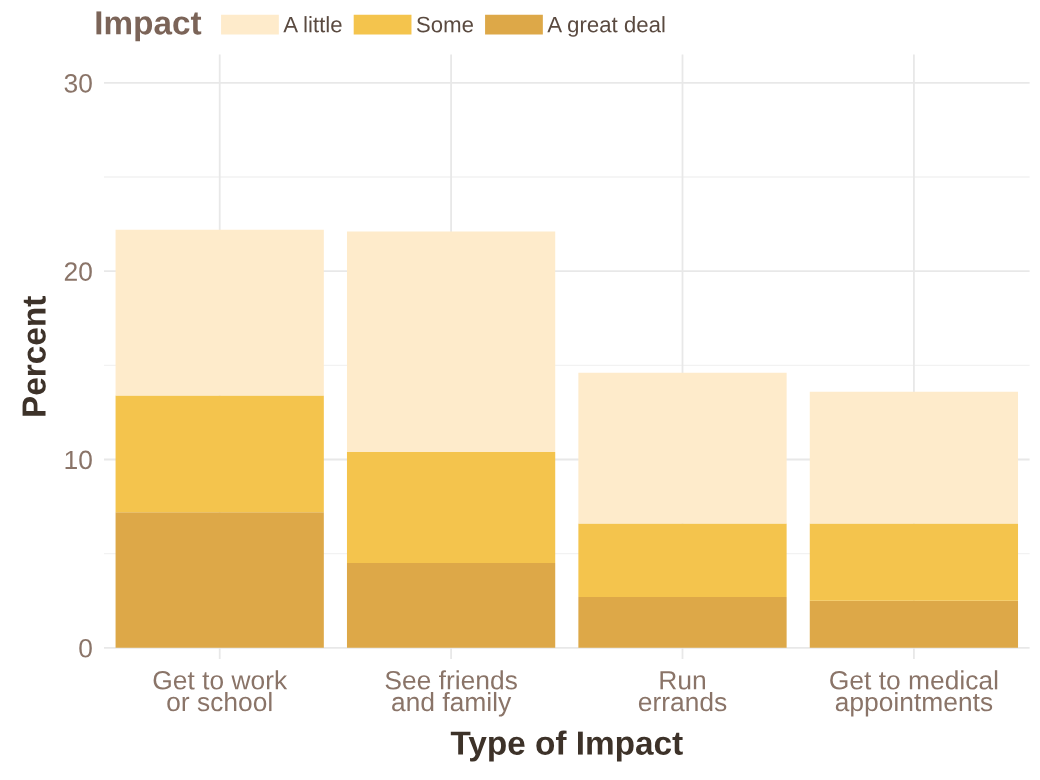 The height and width of the screenshot is (780, 1040). What do you see at coordinates (78, 271) in the screenshot?
I see `y-tick-label: 20` at bounding box center [78, 271].